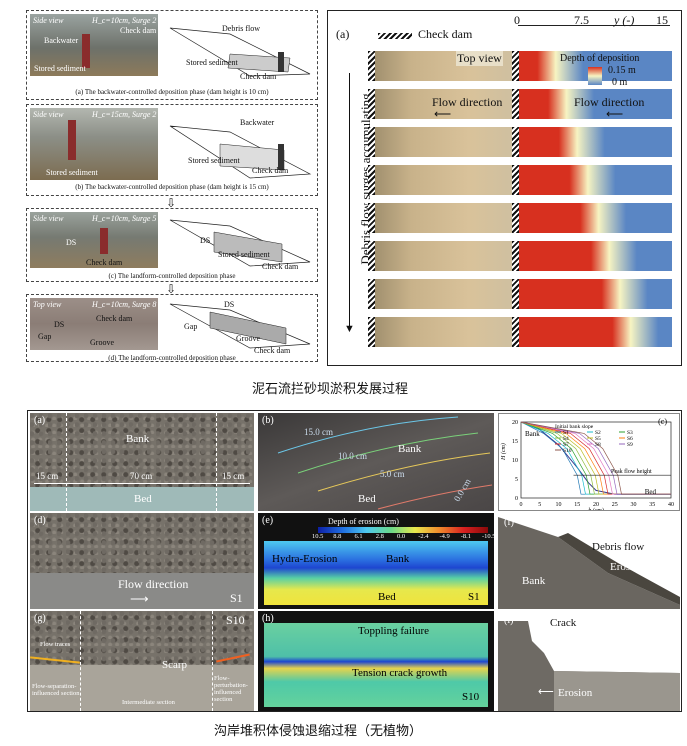 The width and height of the screenshot is (687, 746). Describe the element at coordinates (212, 62) in the screenshot. I see `diagram-a-sediment: Stored sediment` at that location.